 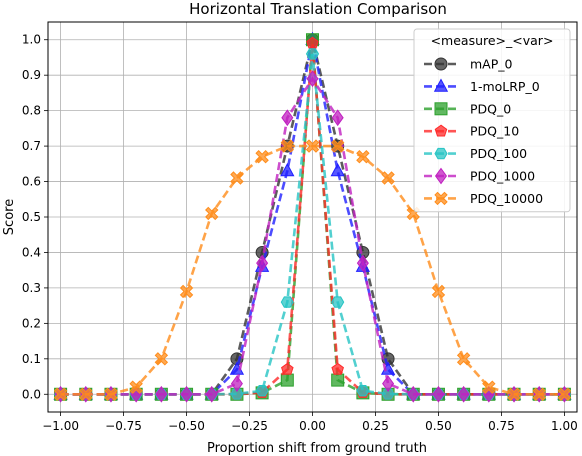 I want to click on y-tick-label: 0.0, so click(x=31, y=394).